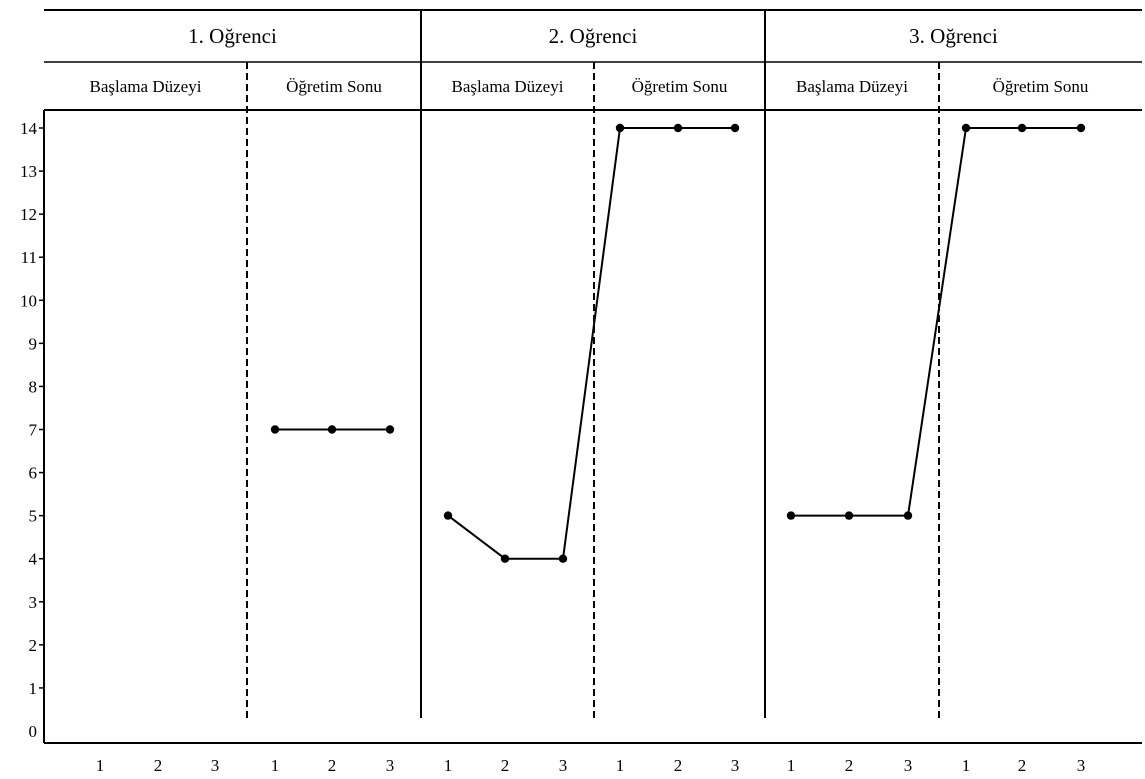 The height and width of the screenshot is (779, 1145). What do you see at coordinates (28, 171) in the screenshot?
I see `y-tick-label: 13` at bounding box center [28, 171].